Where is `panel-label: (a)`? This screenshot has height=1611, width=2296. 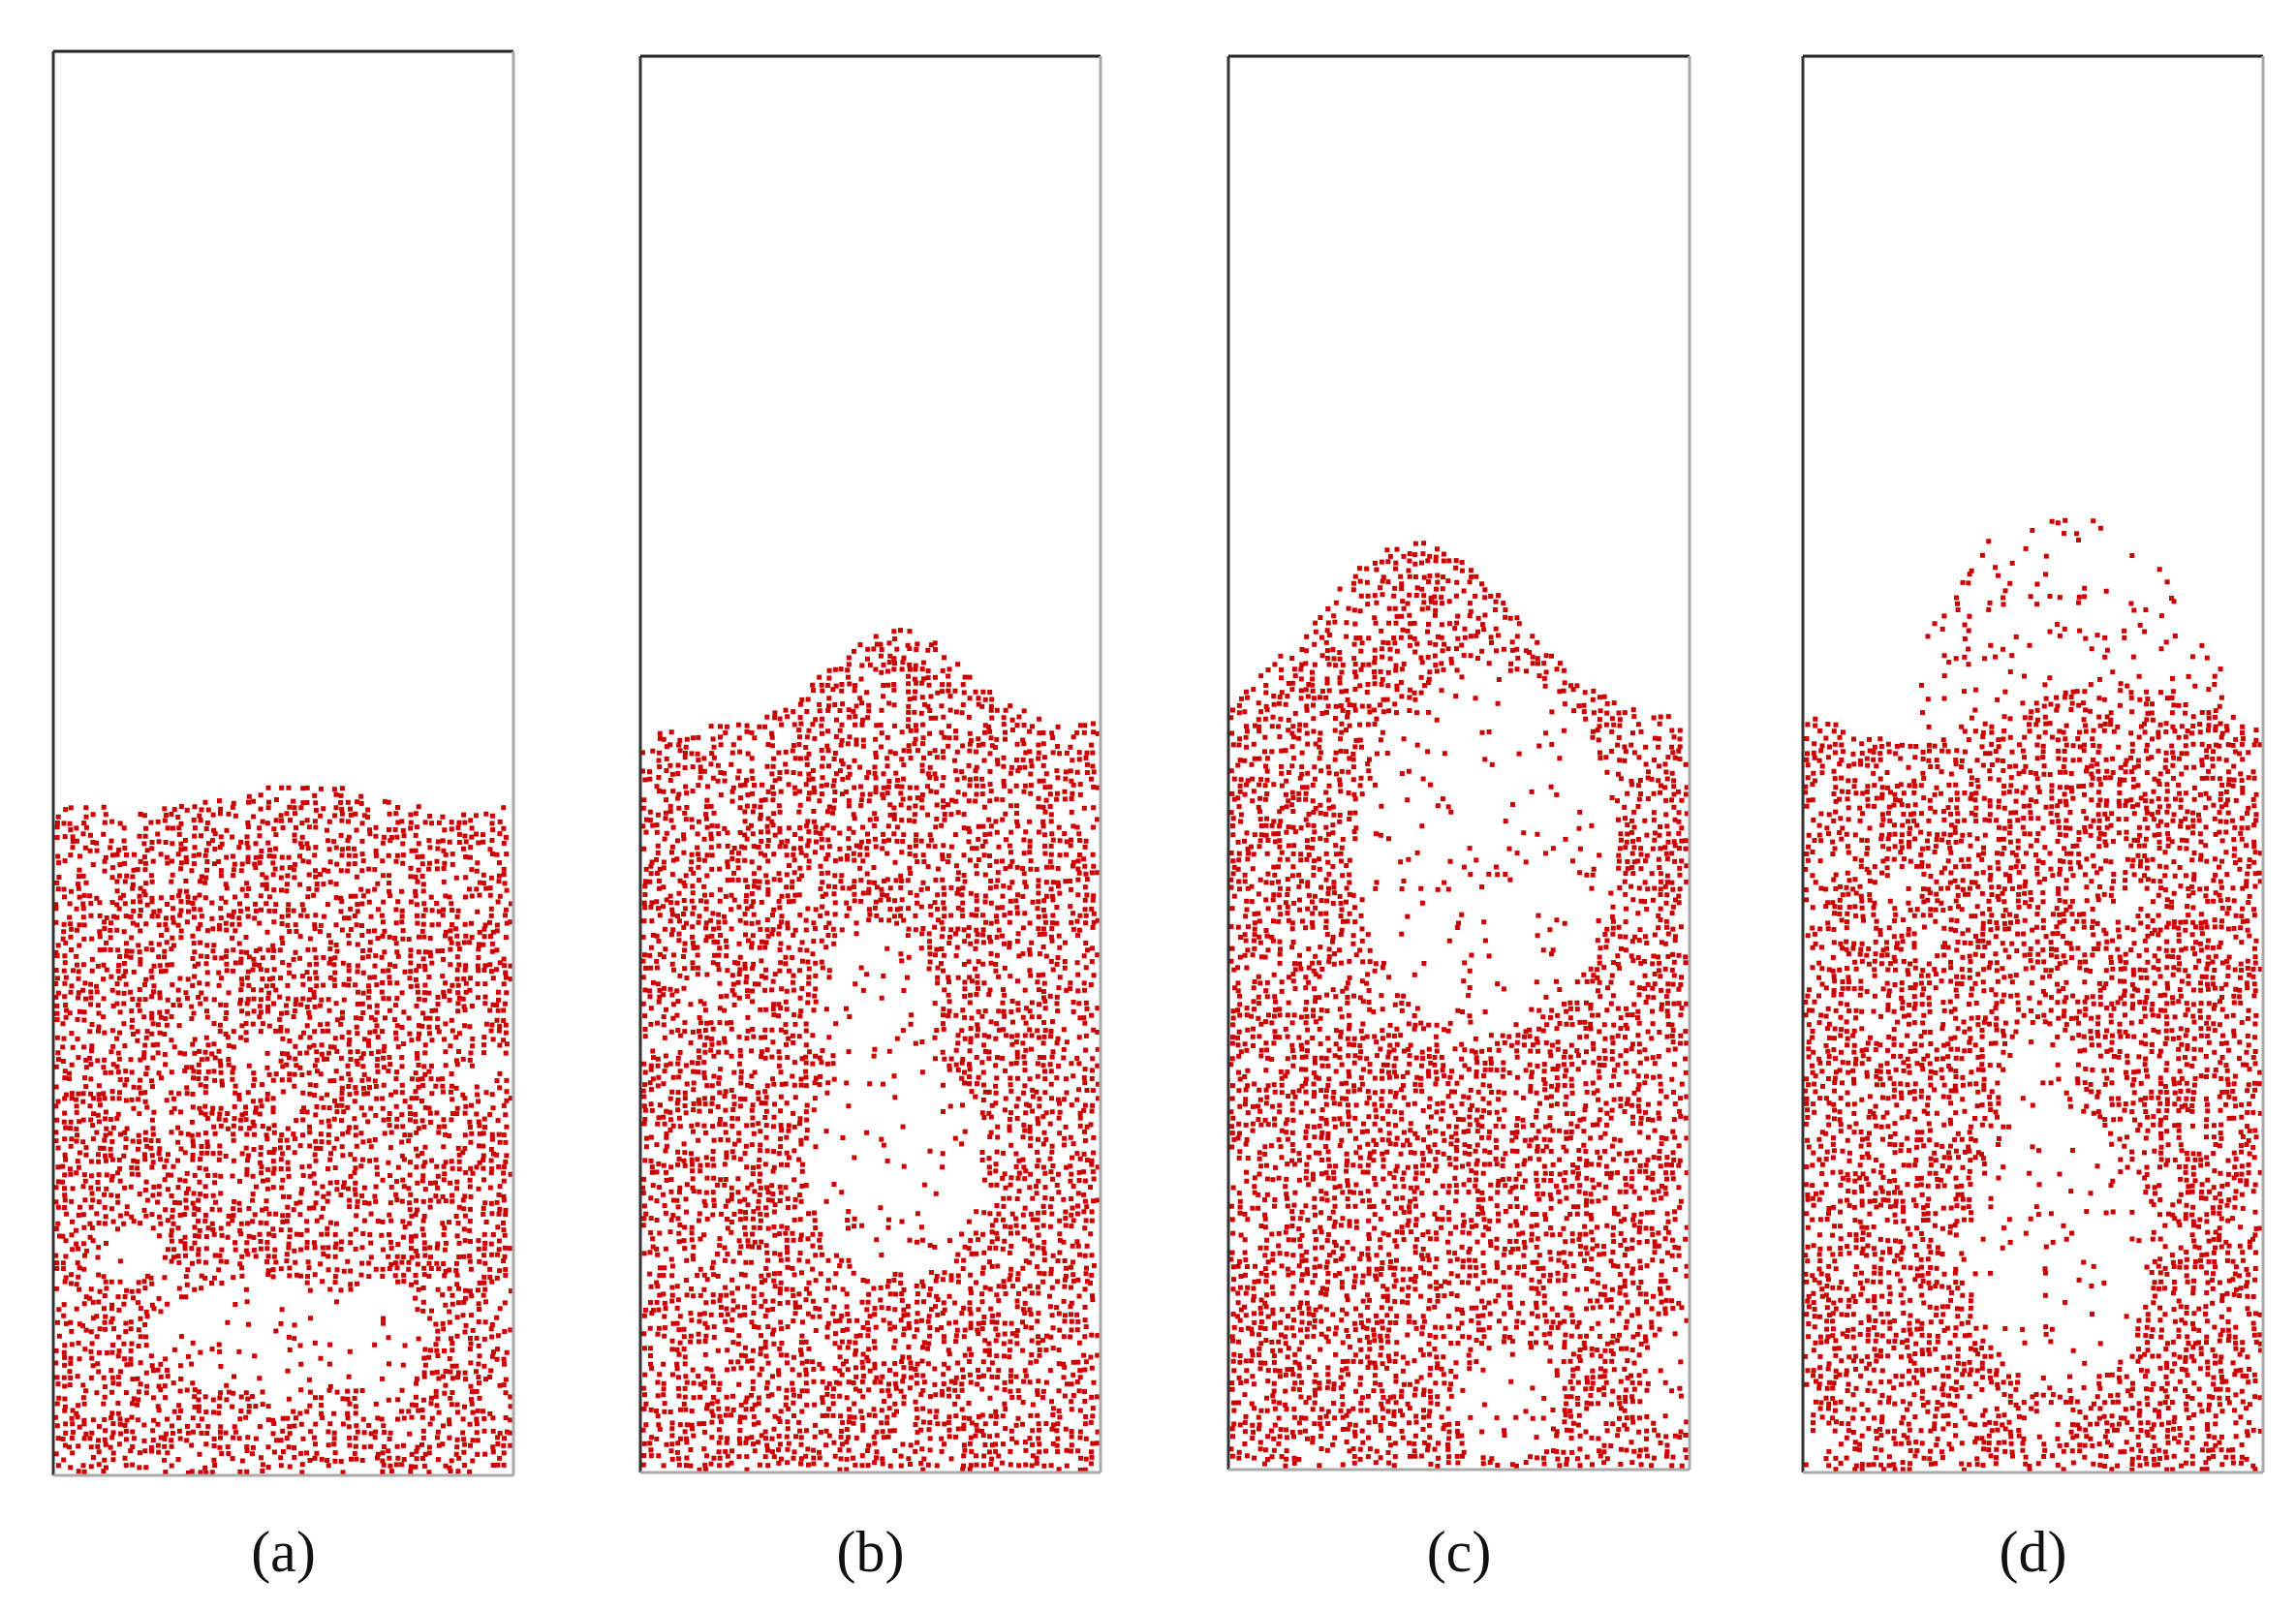
panel-label: (a) is located at coordinates (283, 1552).